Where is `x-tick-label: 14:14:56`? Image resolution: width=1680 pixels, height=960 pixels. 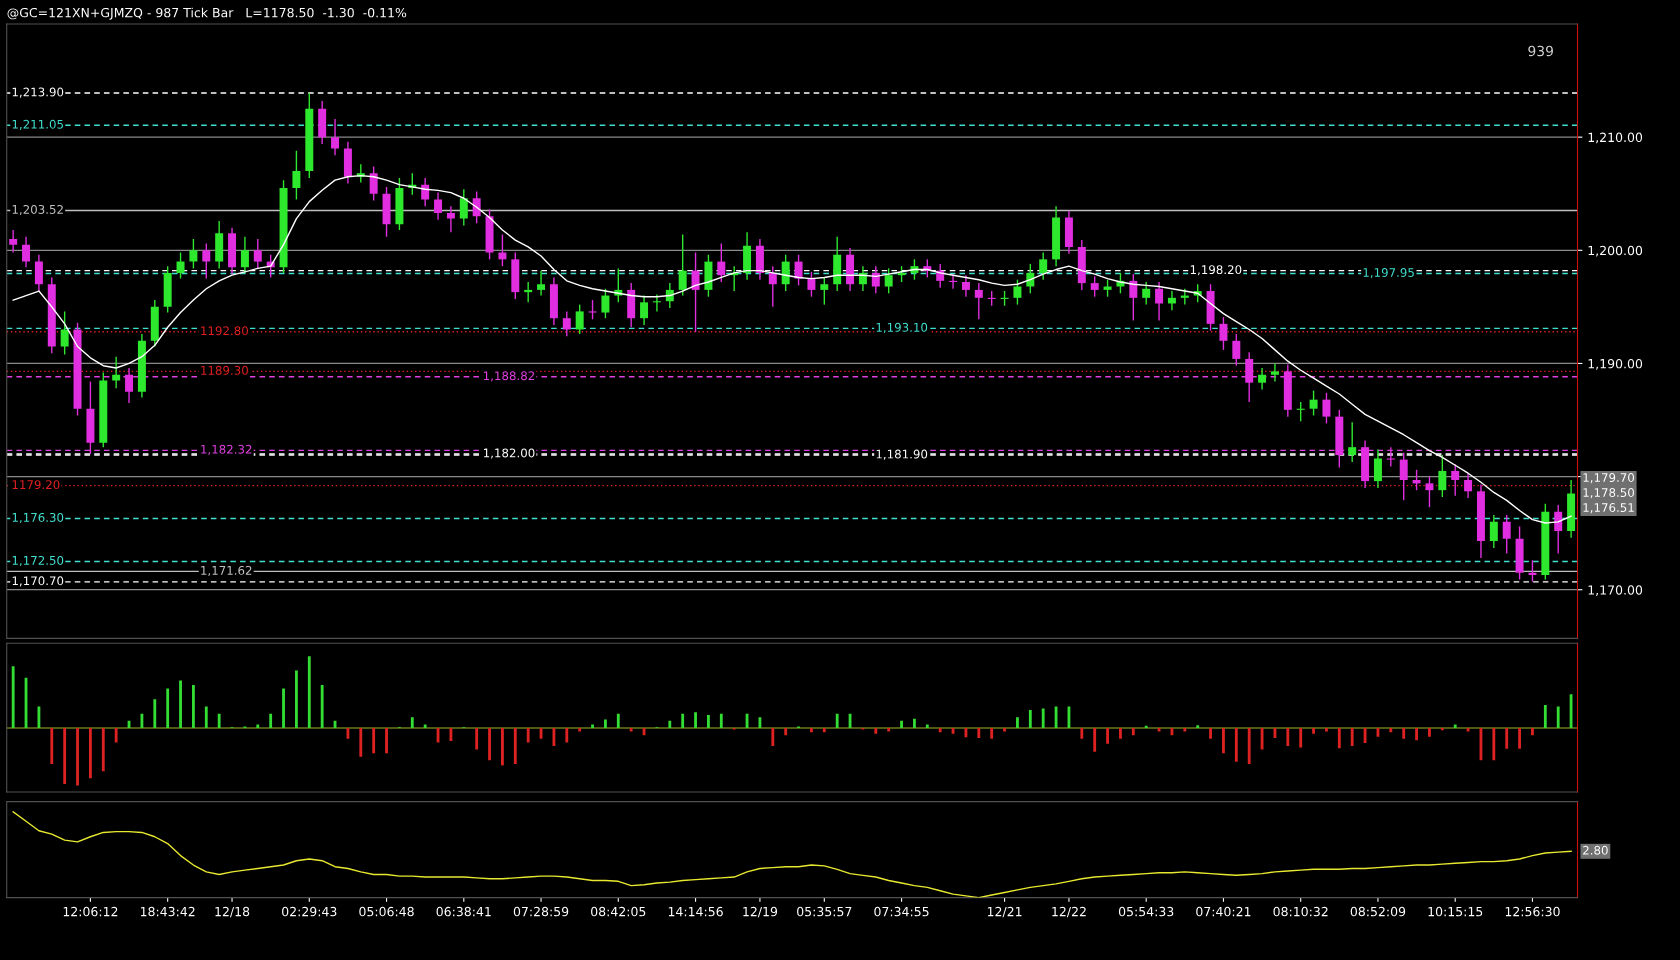 x-tick-label: 14:14:56 is located at coordinates (695, 911).